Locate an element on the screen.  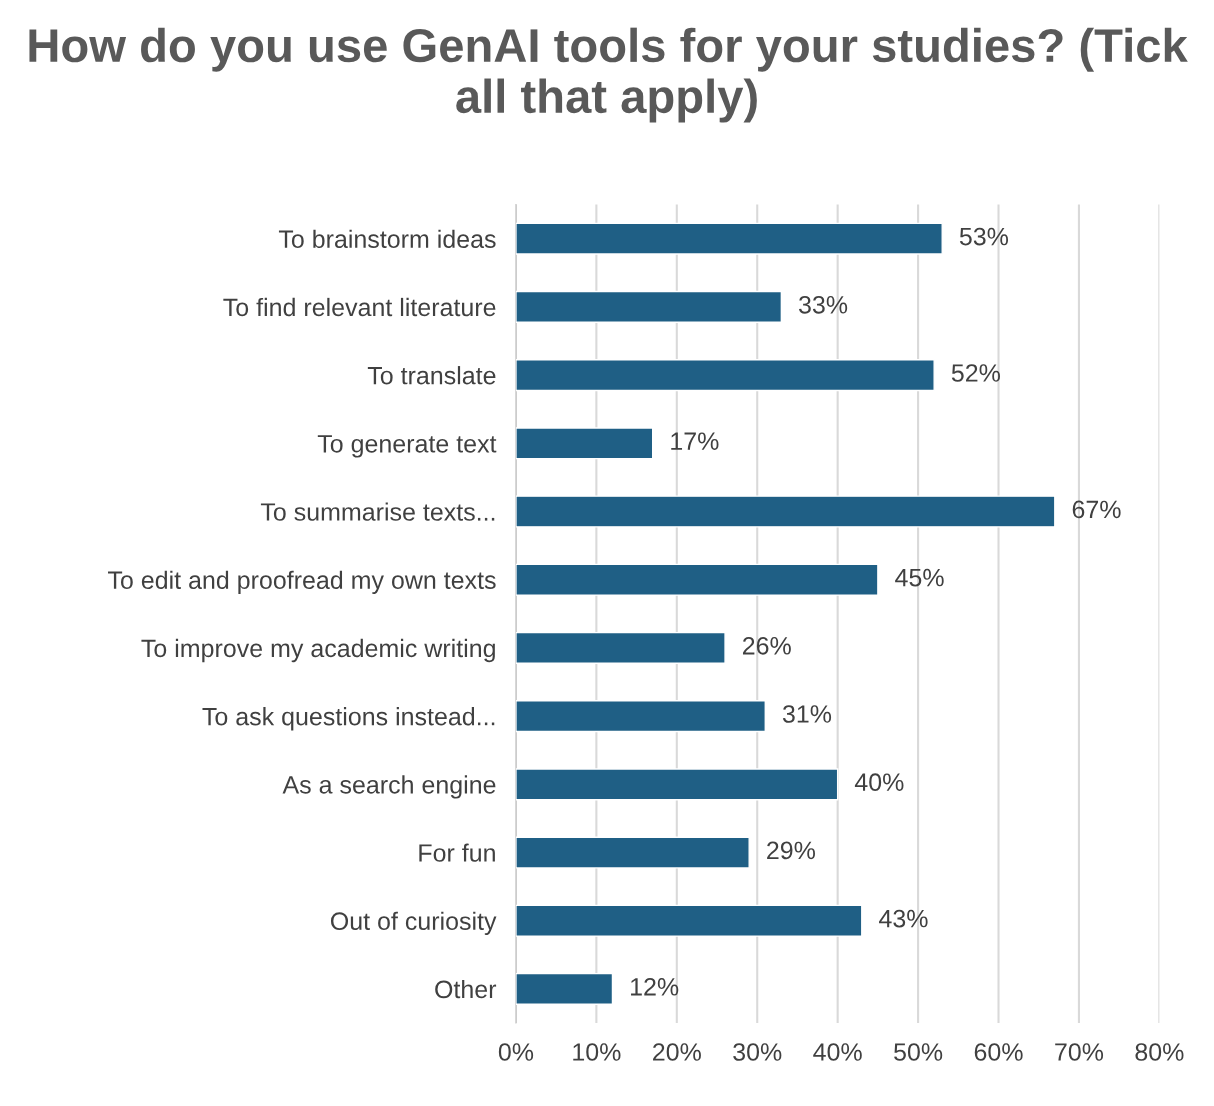
data-label: 29% is located at coordinates (791, 850).